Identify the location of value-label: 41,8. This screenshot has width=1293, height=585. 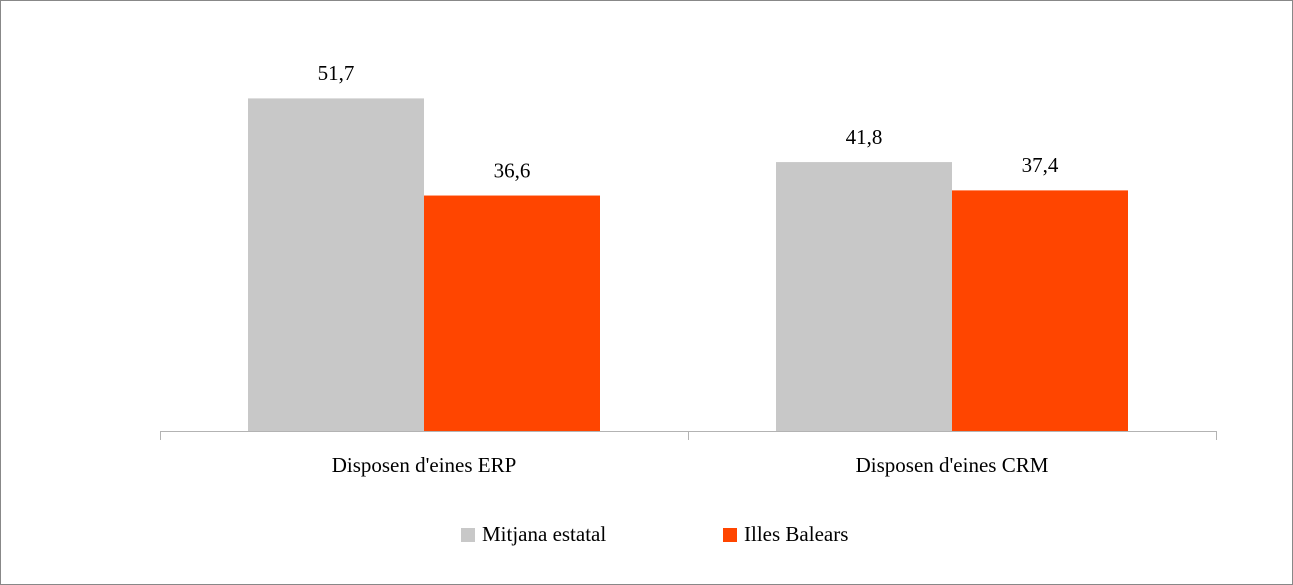
(864, 137).